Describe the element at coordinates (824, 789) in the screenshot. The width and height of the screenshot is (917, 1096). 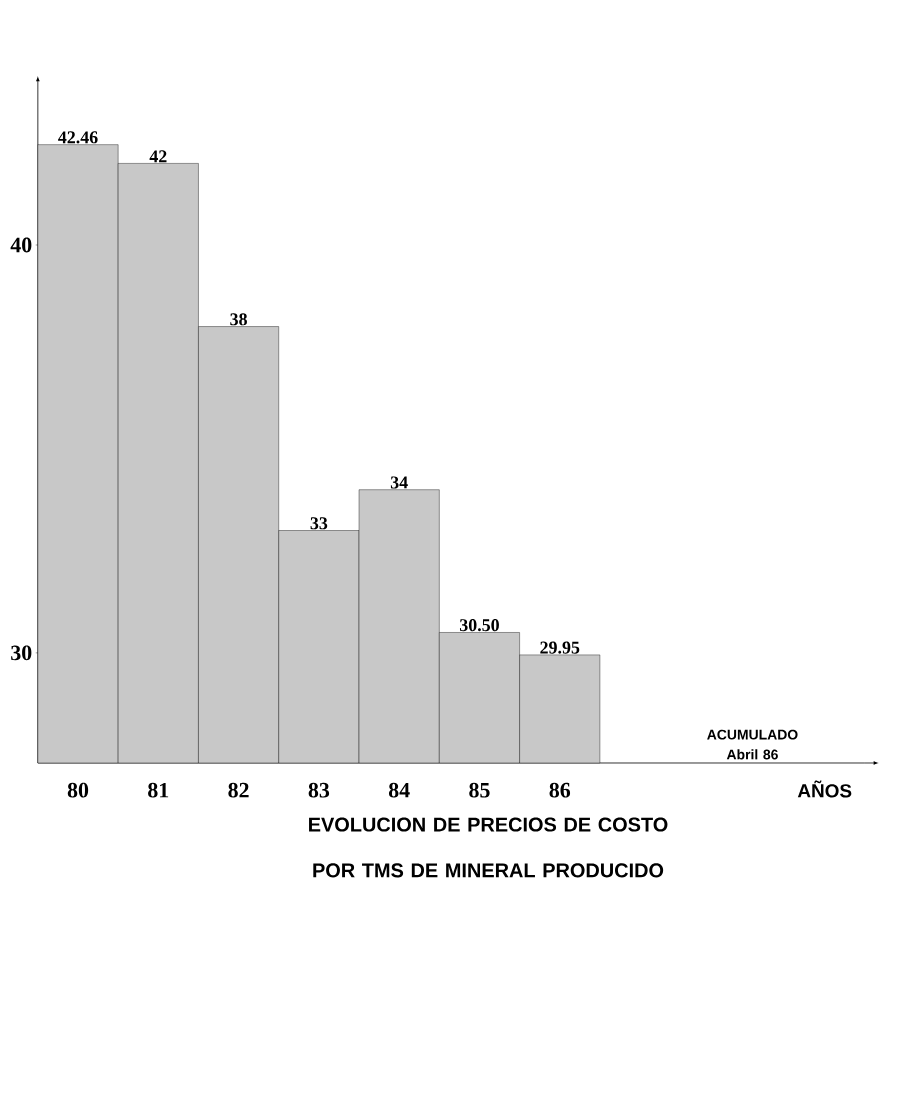
I see `text: AÑOS` at that location.